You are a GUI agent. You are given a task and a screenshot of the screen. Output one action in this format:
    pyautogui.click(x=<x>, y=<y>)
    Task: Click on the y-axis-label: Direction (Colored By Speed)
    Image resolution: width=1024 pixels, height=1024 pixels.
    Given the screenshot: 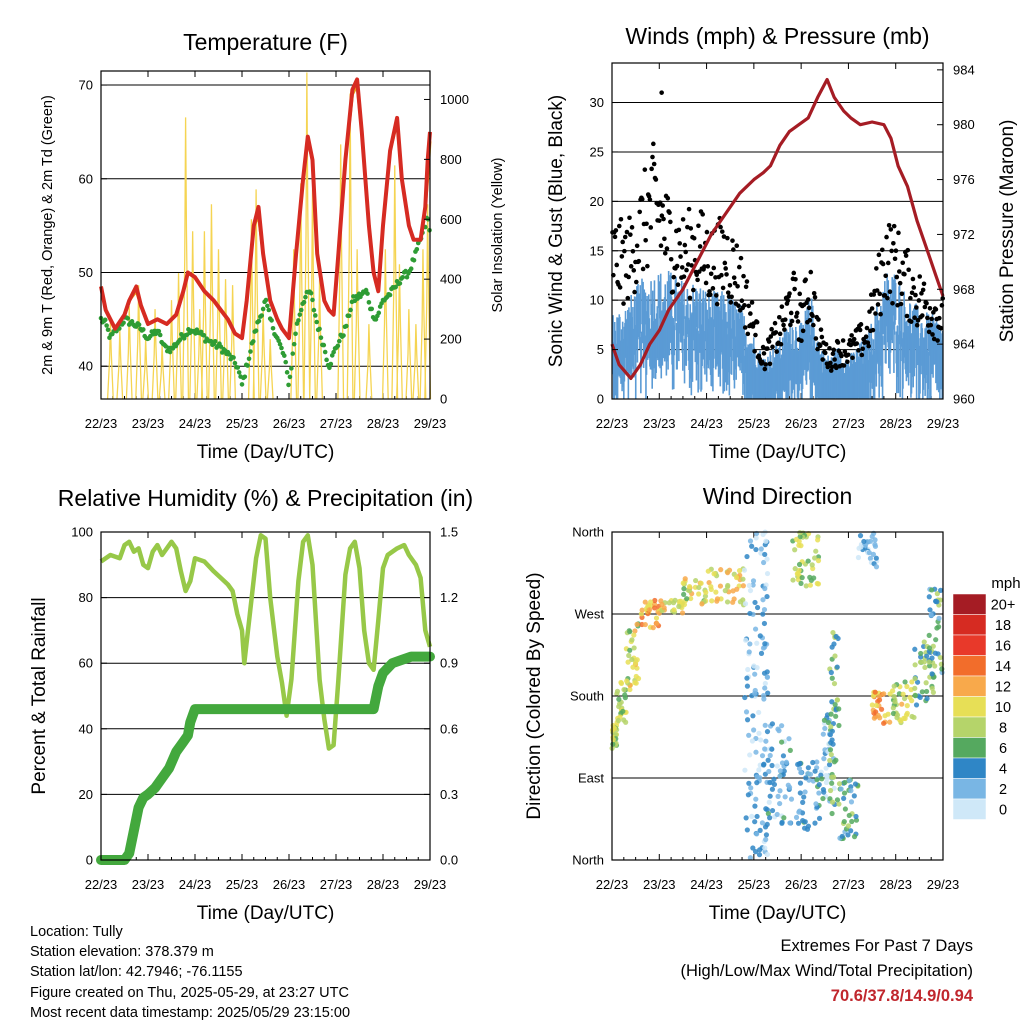 What is the action you would take?
    pyautogui.click(x=534, y=695)
    